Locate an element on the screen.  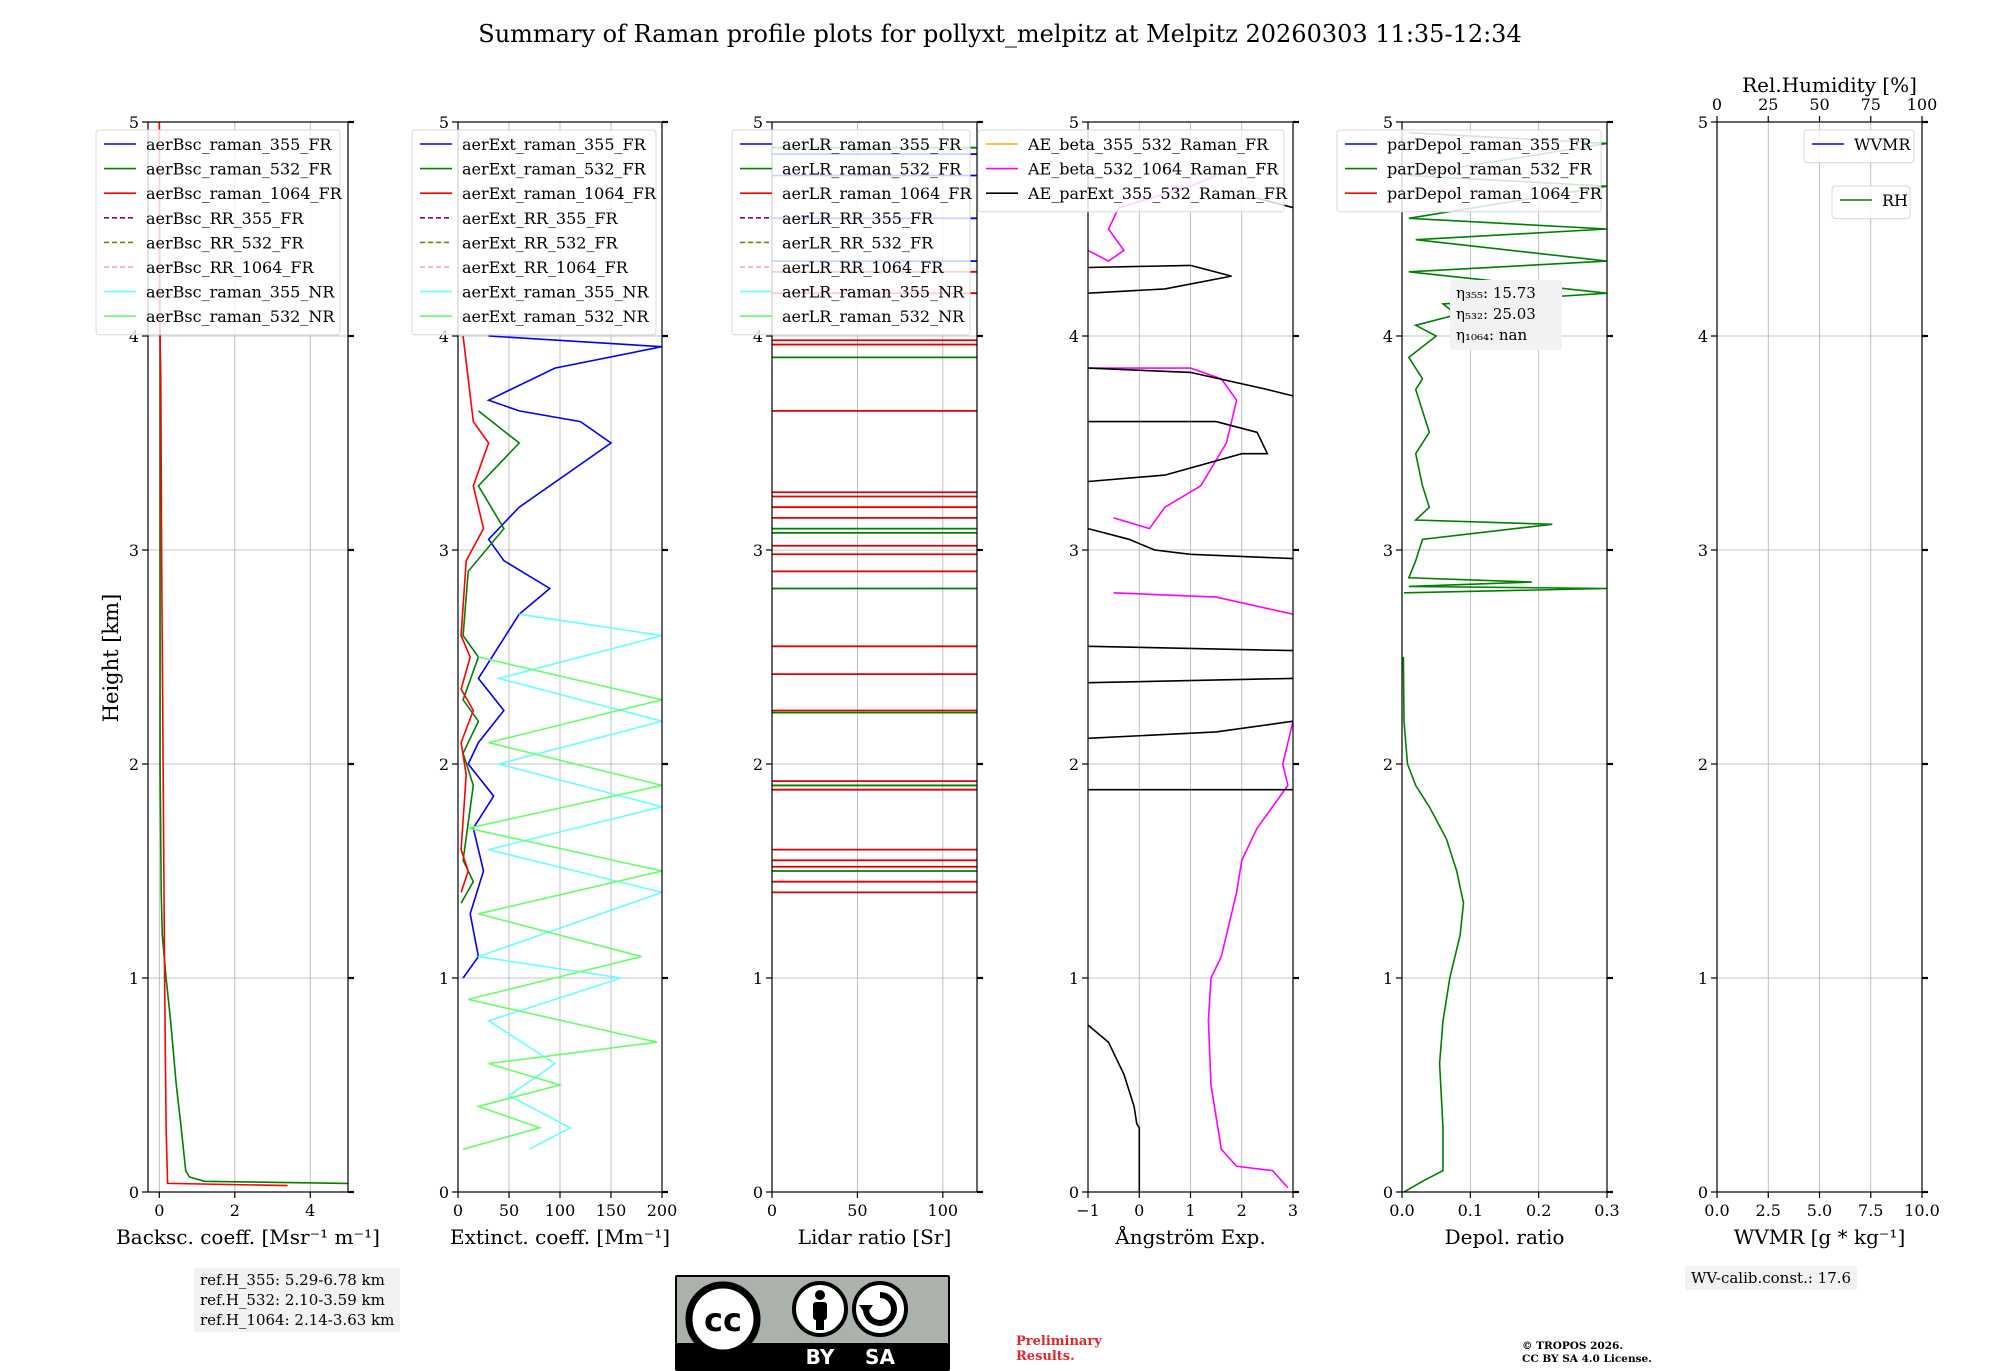
series-line-AE_parExt_355_532_Raman_FR (6) is located at coordinates (1190, 543).